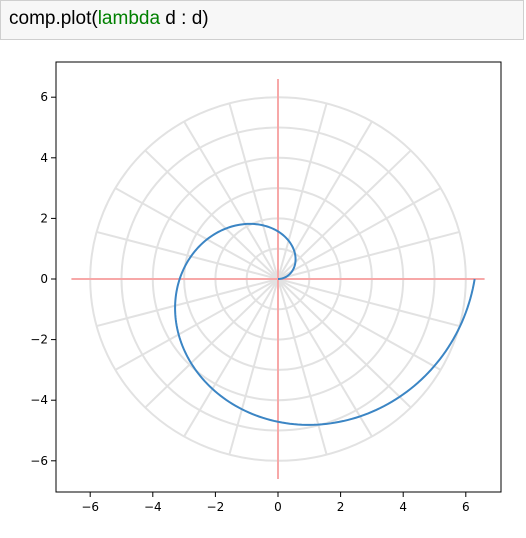  What do you see at coordinates (466, 507) in the screenshot?
I see `x-tick-label: 6` at bounding box center [466, 507].